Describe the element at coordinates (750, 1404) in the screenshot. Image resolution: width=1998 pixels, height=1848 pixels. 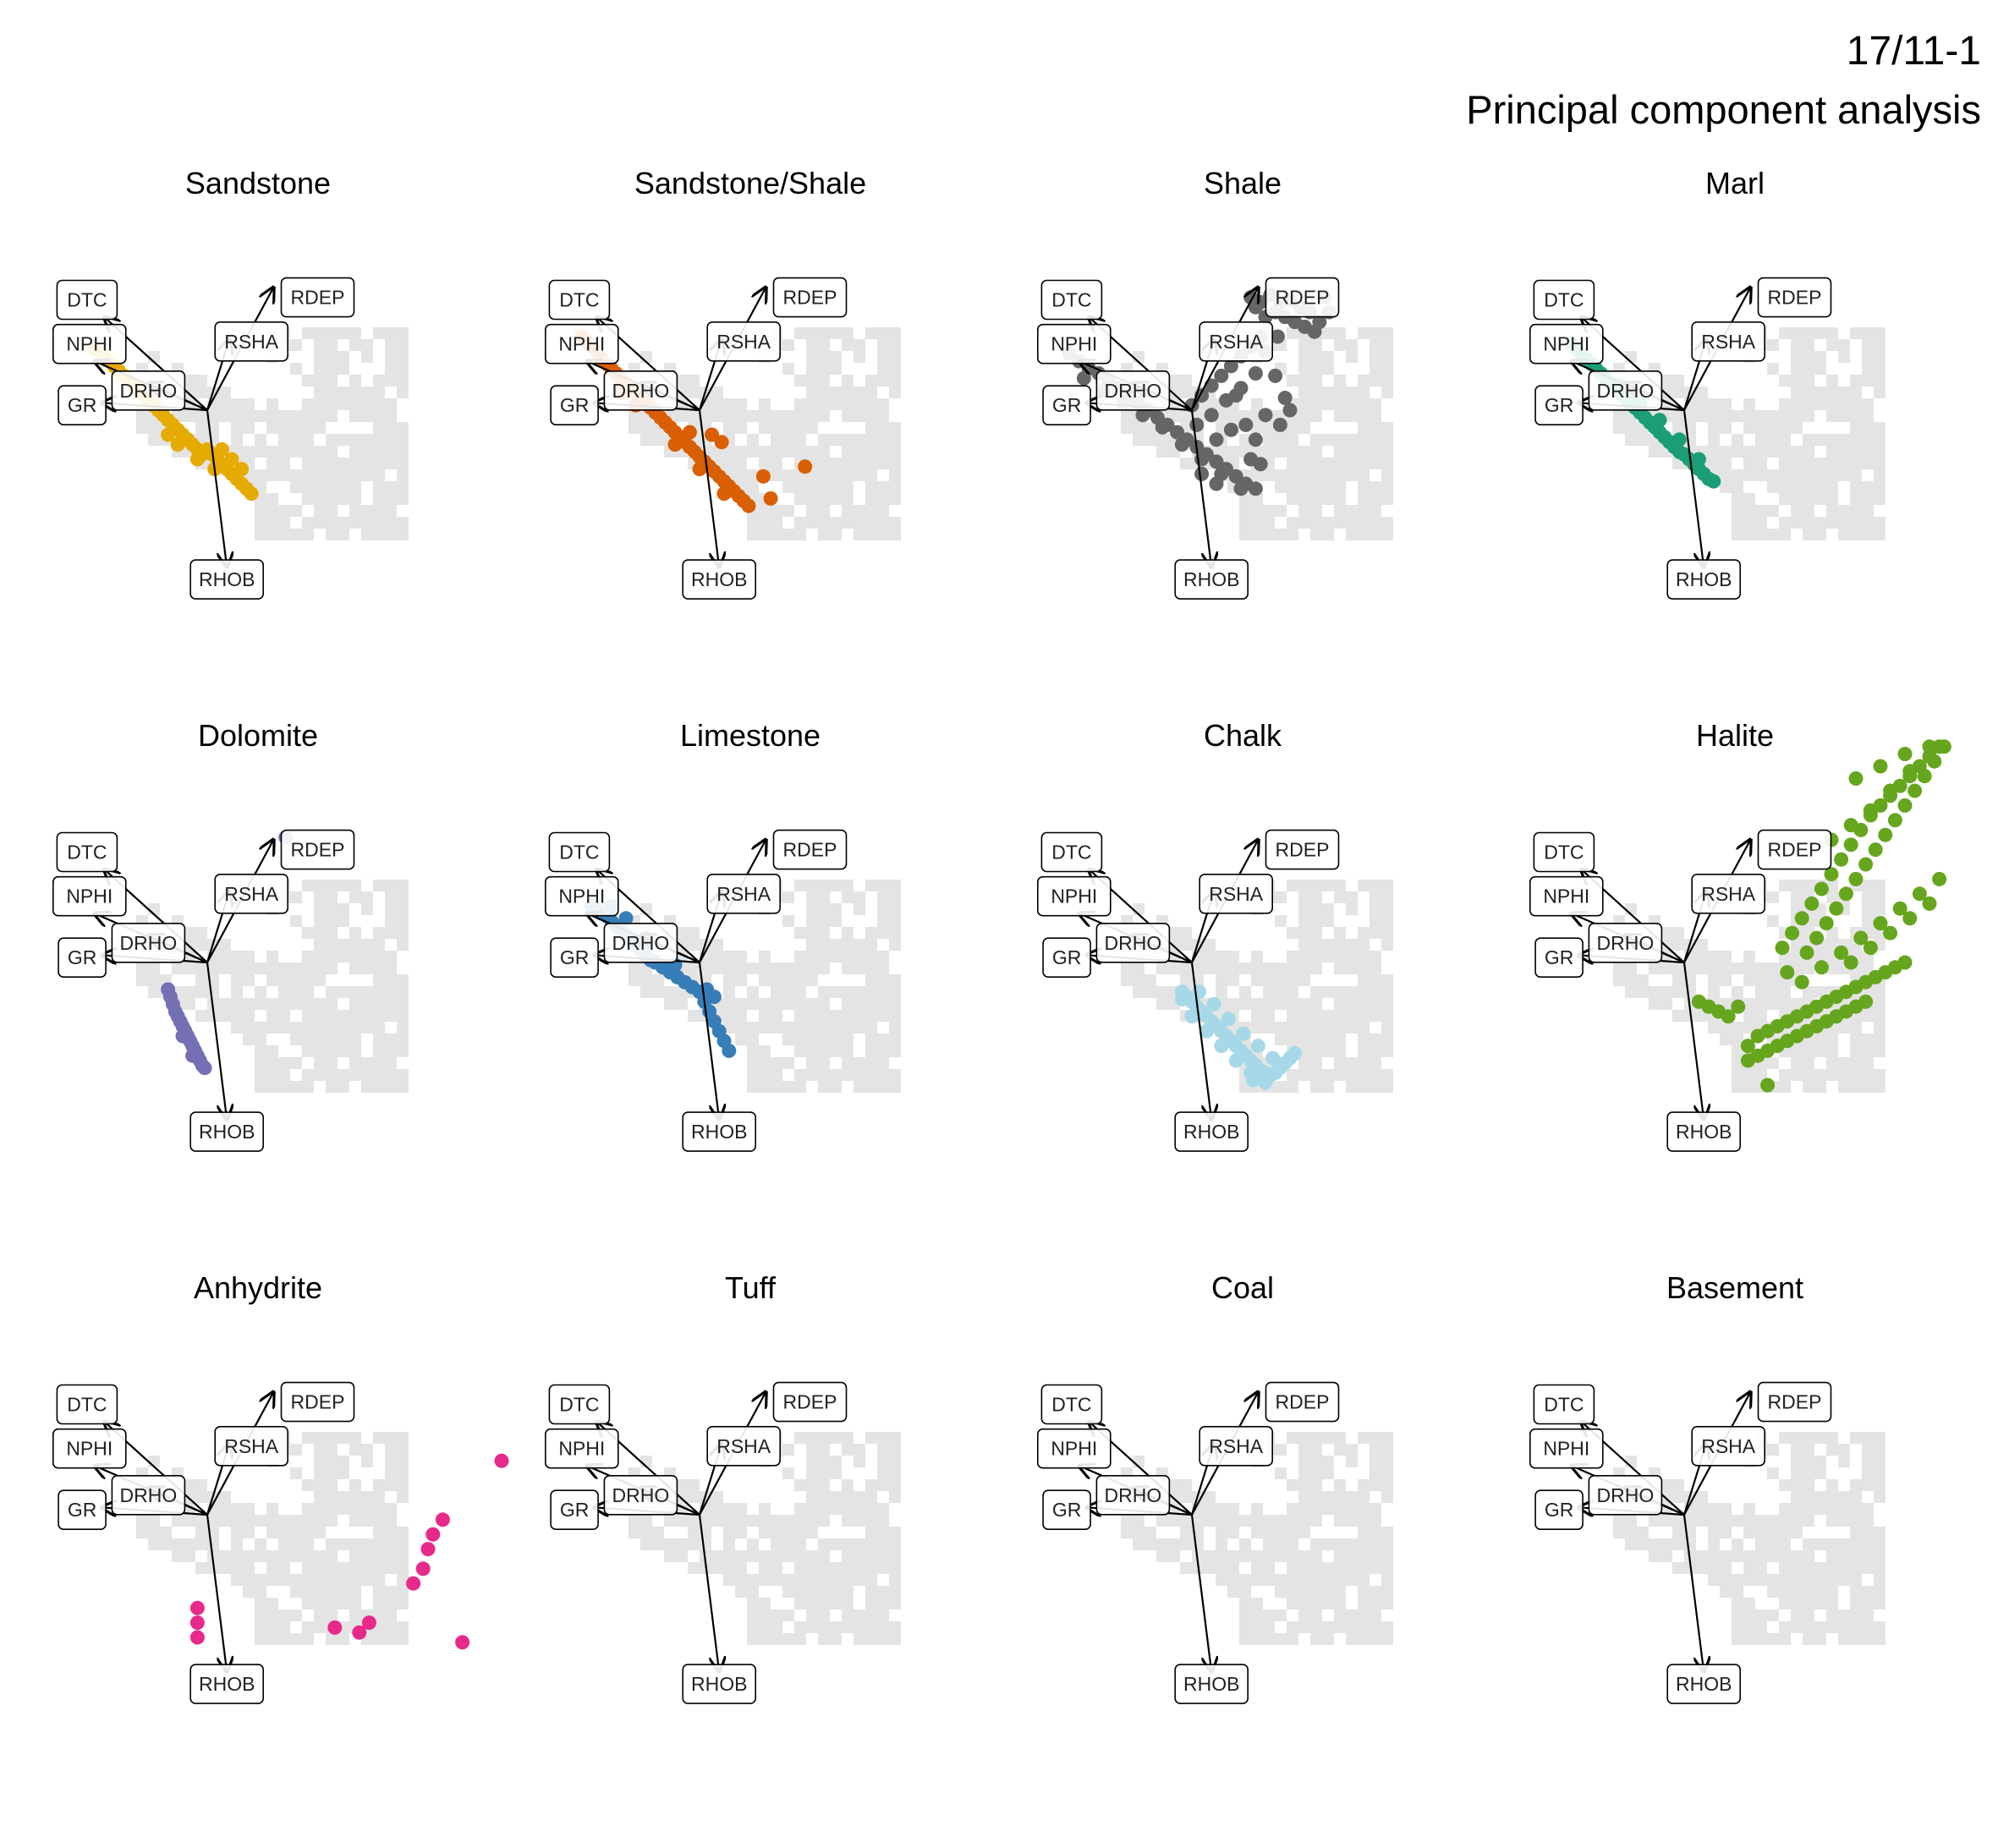
I see `facet-panel: Tuff DTC NPHI GR DRHO RSHA RDEP RHOB` at that location.